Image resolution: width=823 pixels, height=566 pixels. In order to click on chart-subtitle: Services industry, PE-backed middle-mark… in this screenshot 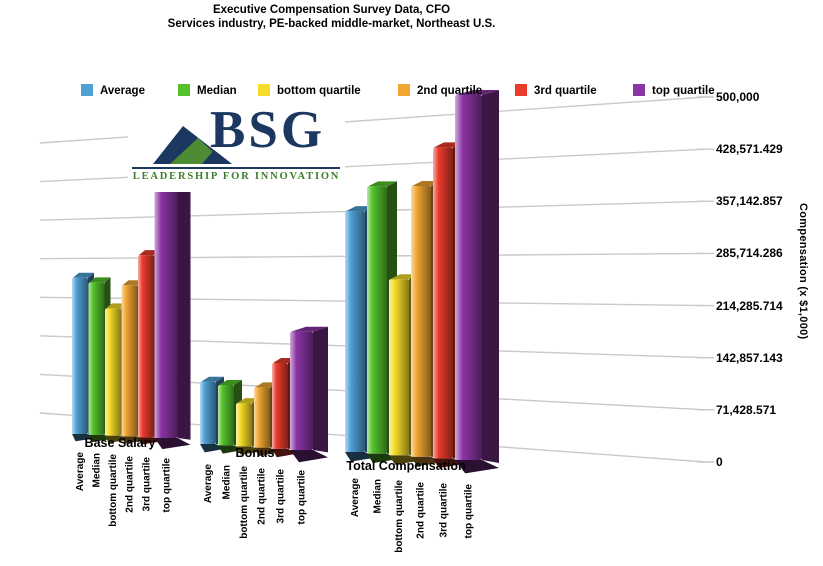, I will do `click(331, 24)`.